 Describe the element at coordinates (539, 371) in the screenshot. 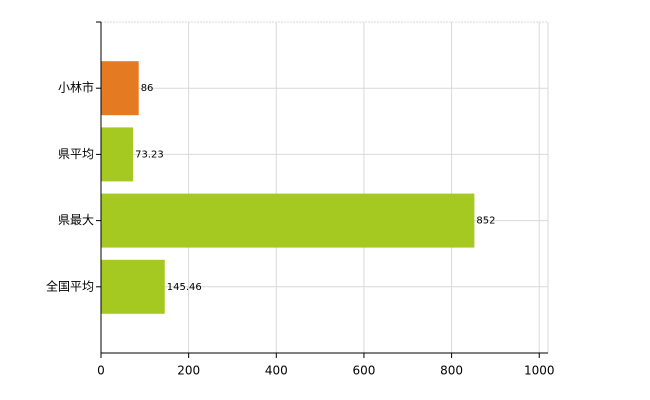

I see `x-tick-label: 1000` at that location.